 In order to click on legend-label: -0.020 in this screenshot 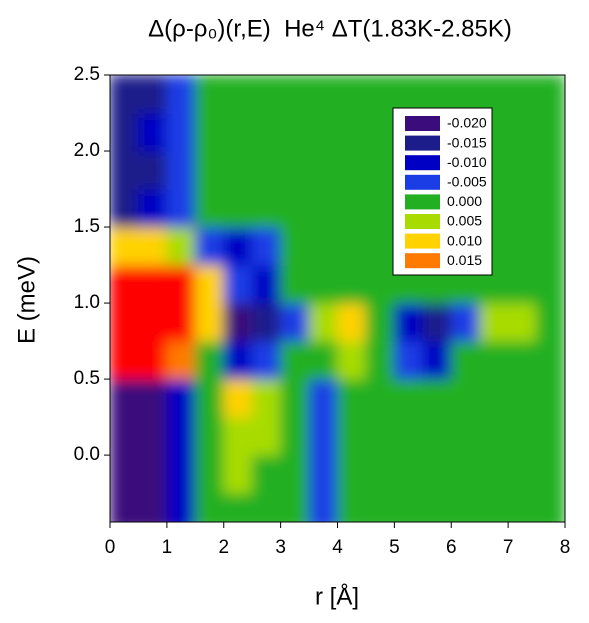, I will do `click(467, 123)`.